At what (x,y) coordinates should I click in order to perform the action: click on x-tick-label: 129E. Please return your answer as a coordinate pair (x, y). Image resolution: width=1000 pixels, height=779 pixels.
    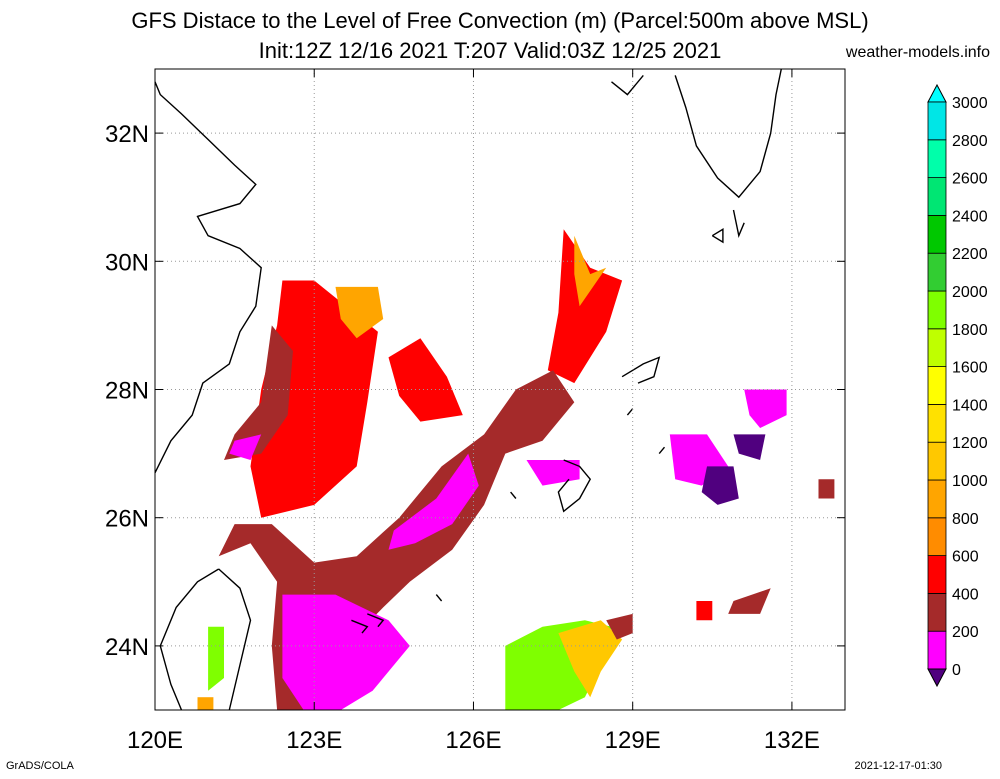
    Looking at the image, I should click on (633, 740).